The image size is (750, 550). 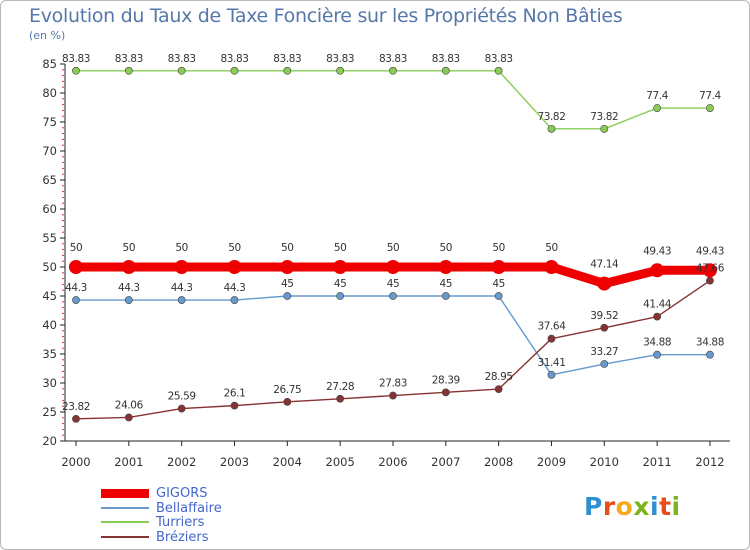 I want to click on legend-label: Bellaffaire, so click(x=189, y=508).